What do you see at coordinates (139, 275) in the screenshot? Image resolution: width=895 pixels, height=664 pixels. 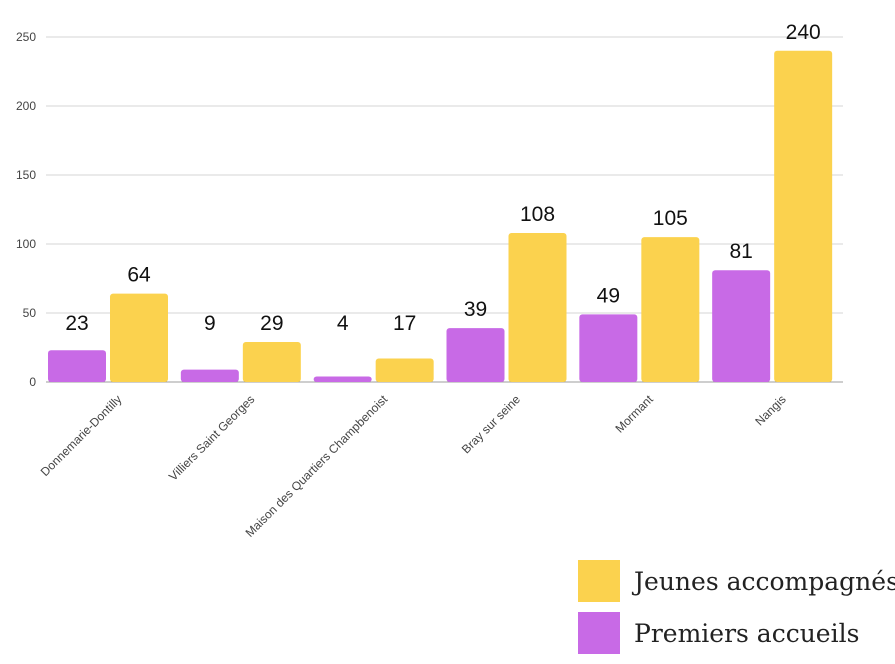 I see `data-label: 64` at bounding box center [139, 275].